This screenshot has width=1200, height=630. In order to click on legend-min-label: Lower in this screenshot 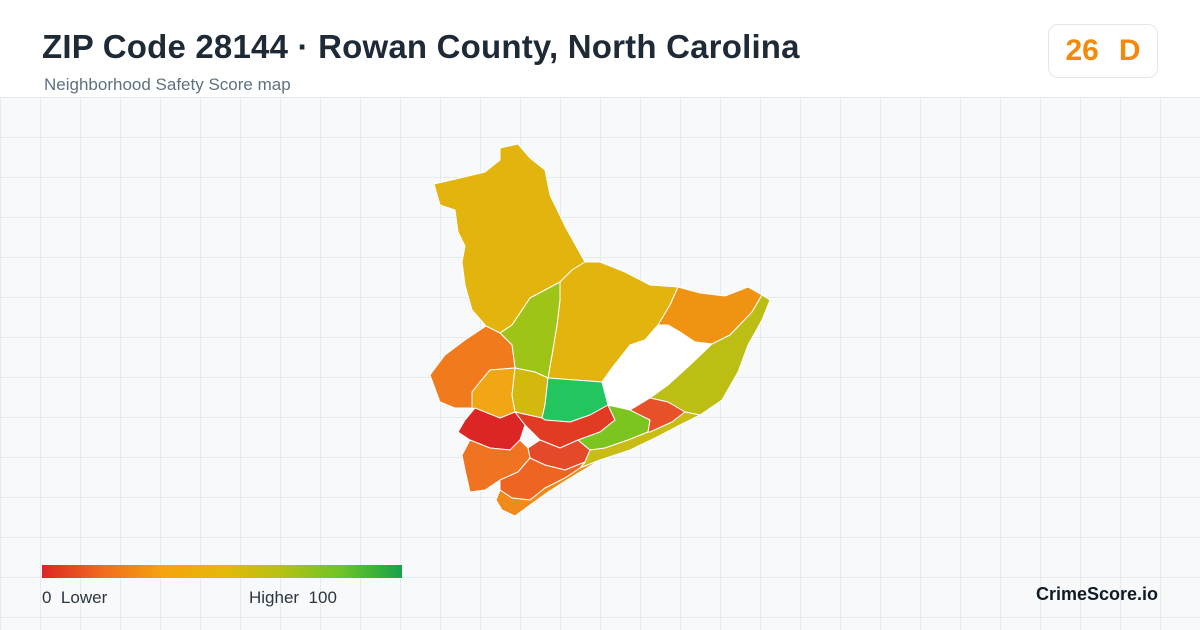, I will do `click(84, 597)`.